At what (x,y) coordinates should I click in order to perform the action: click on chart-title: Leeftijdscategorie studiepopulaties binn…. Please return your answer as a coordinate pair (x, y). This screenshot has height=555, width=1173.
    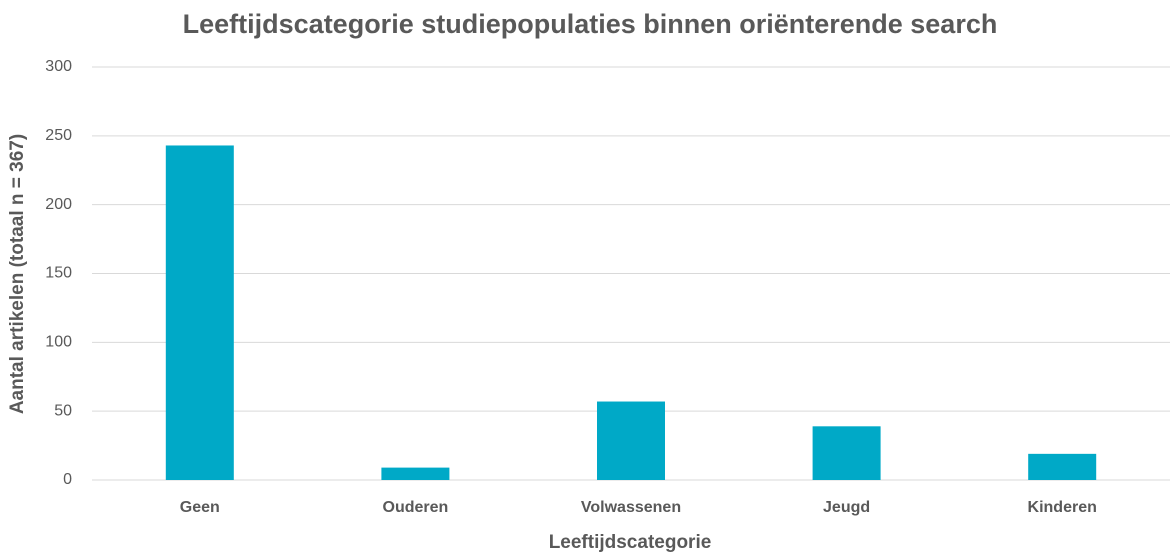
    Looking at the image, I should click on (590, 24).